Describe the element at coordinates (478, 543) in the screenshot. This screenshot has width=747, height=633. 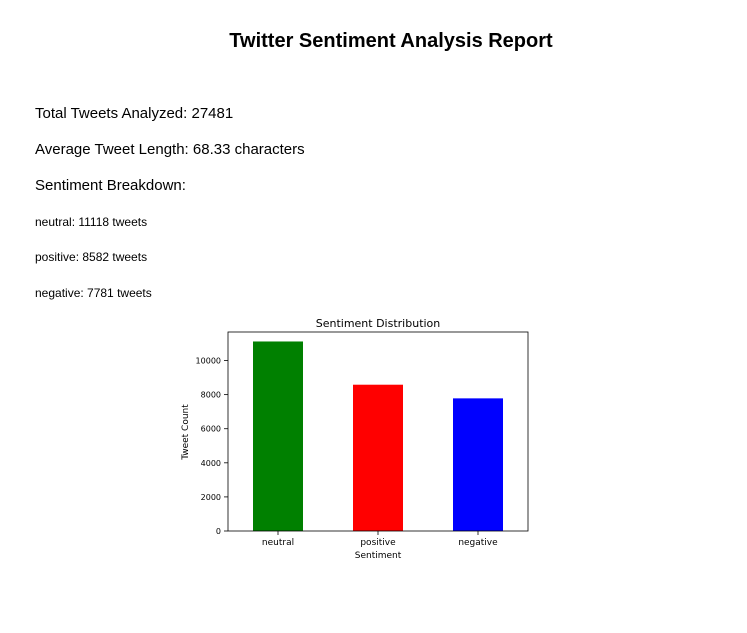
I see `x-tick-label-negative: negative` at that location.